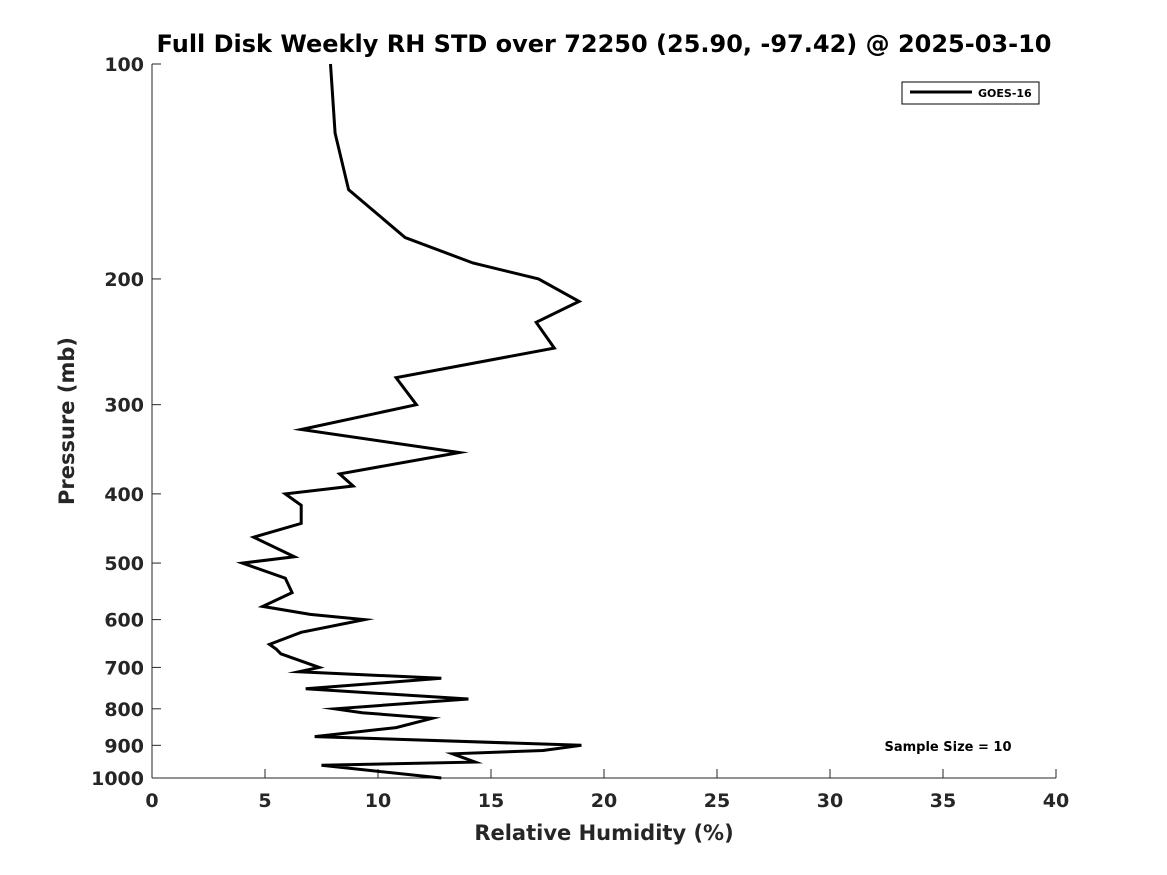 The image size is (1167, 875). I want to click on x-tick-label: 0, so click(151, 801).